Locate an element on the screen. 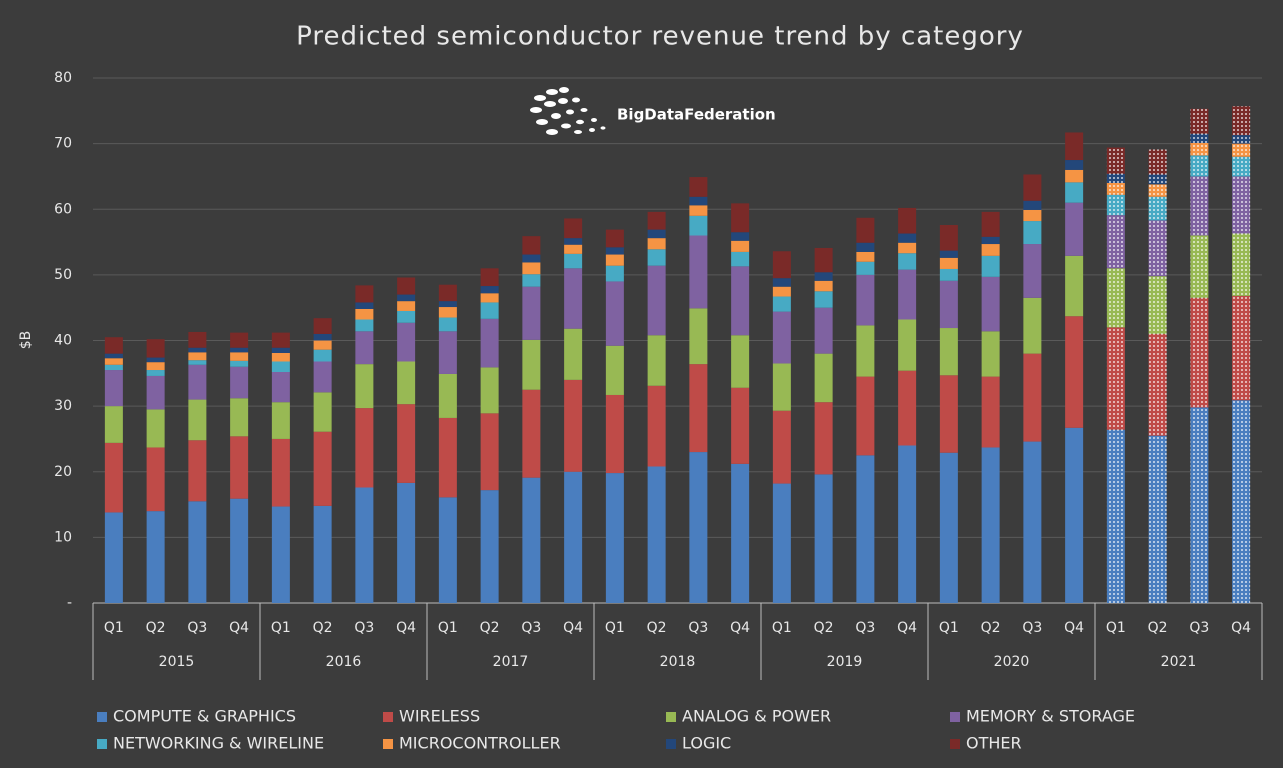  y-tick-label: 10 is located at coordinates (63, 537).